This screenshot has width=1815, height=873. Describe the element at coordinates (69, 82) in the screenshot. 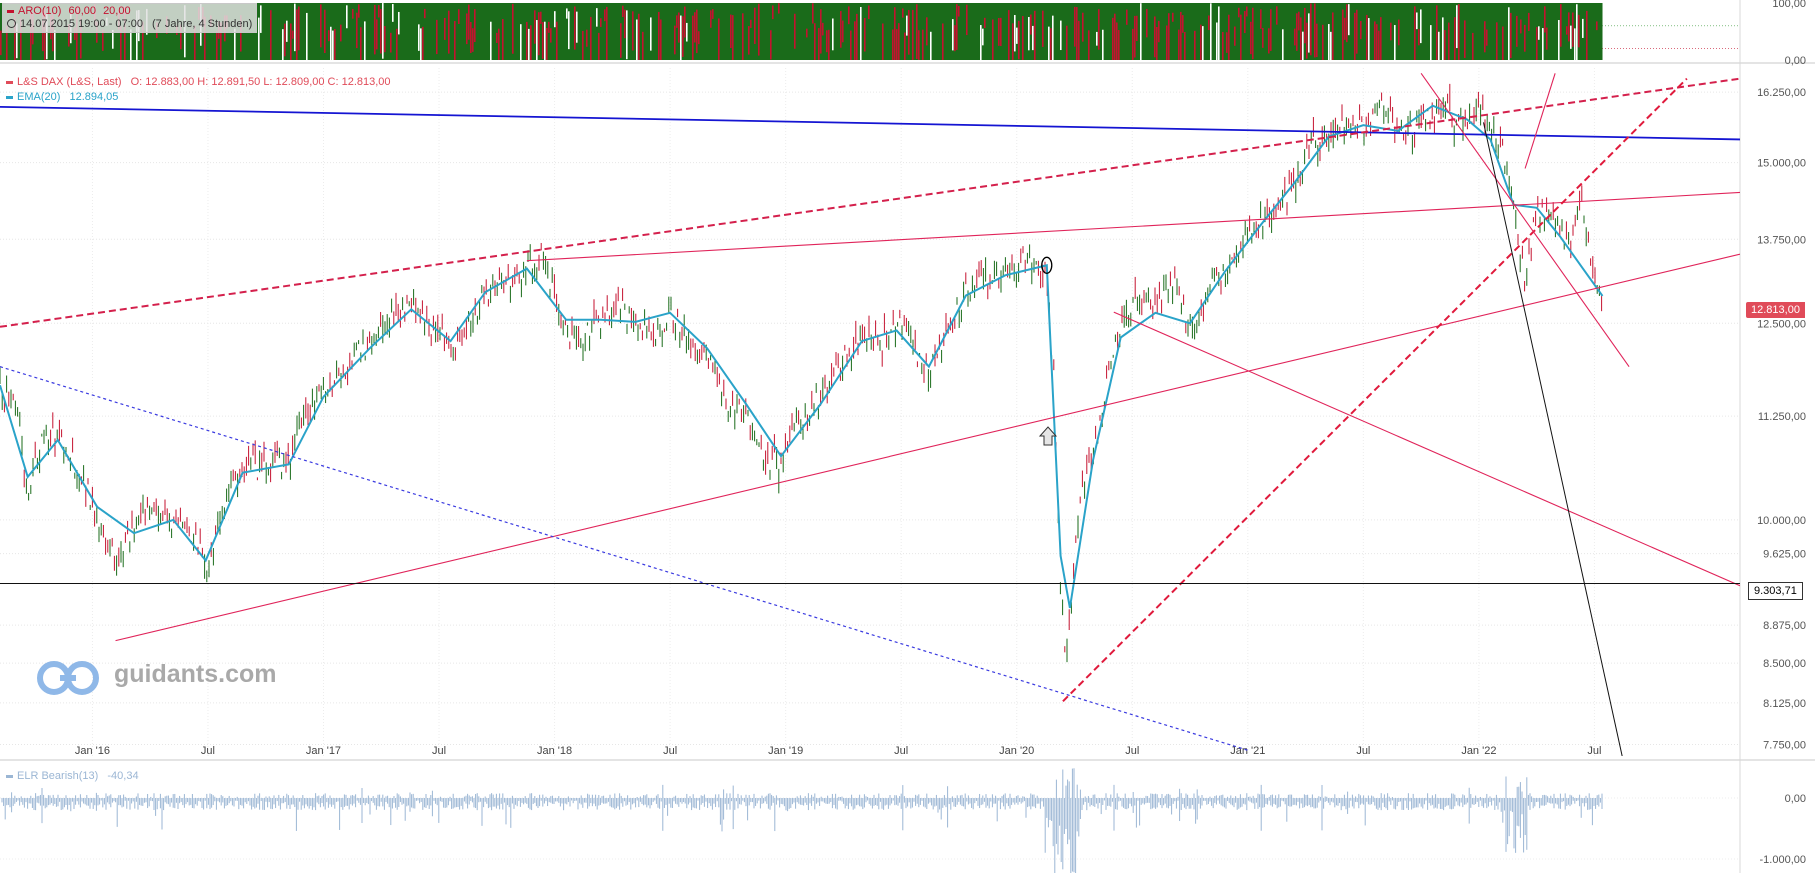

I see `instrument-name: L&S DAX (L&S, Last)` at that location.